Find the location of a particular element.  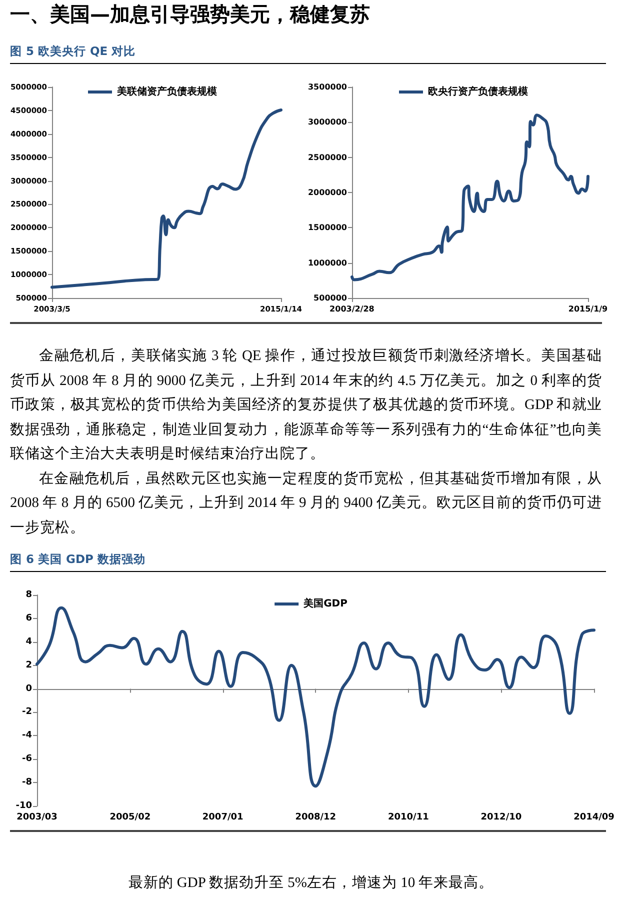

chart-title: 图 5 欧美央行 QE 对比 is located at coordinates (73, 51).